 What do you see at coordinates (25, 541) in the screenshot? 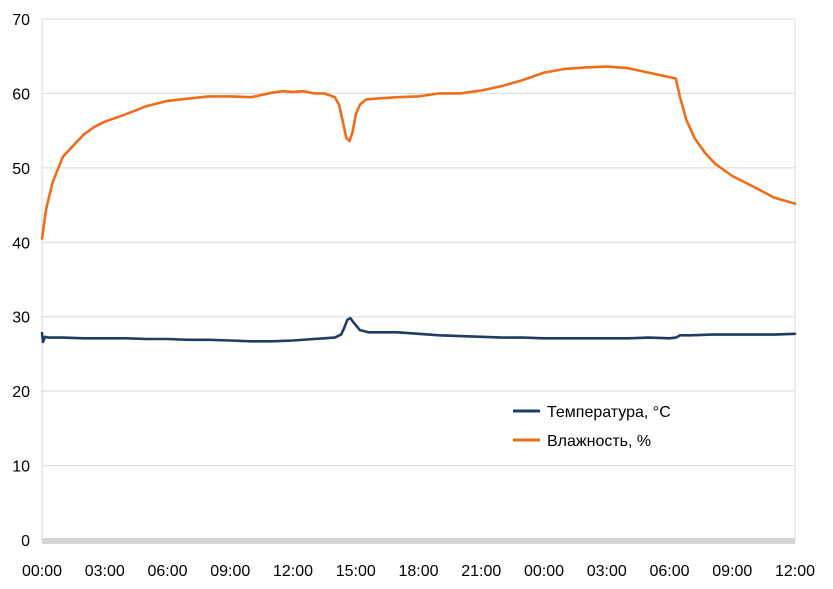
I see `y-tick-label: 0` at bounding box center [25, 541].